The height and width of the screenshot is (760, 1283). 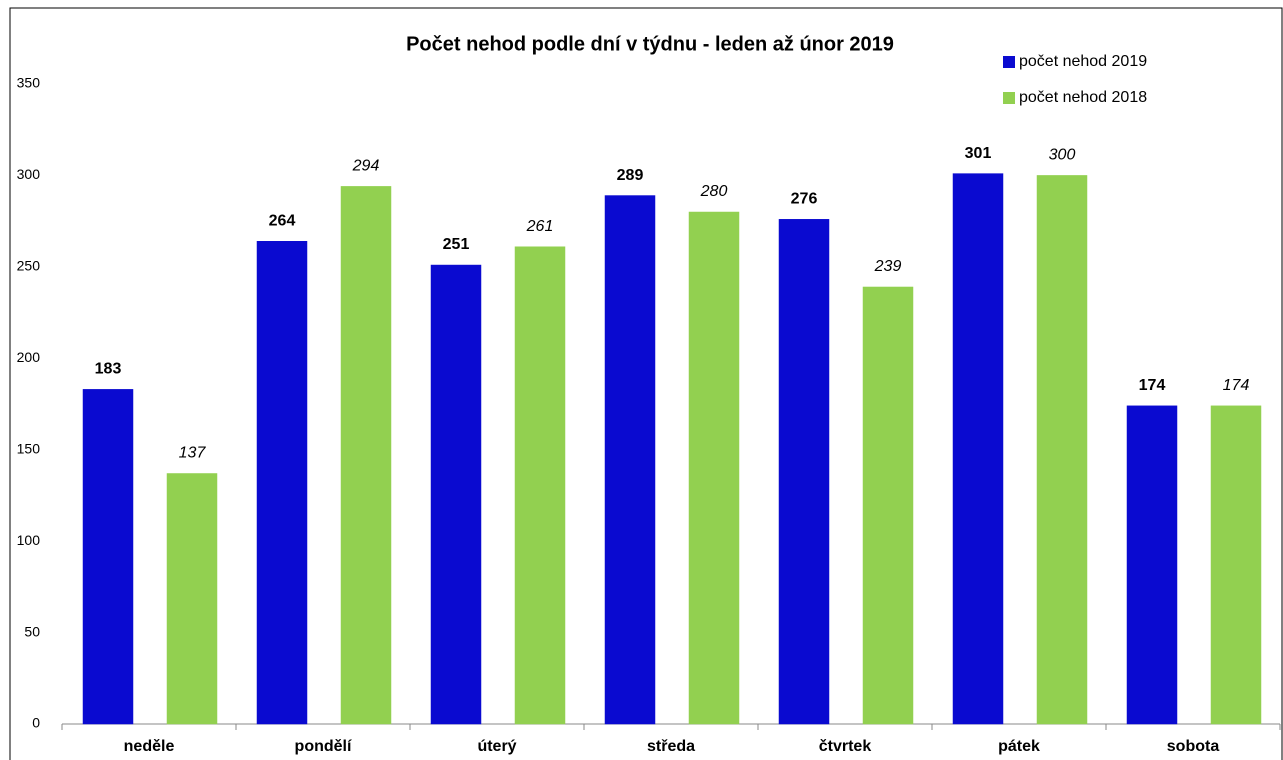 What do you see at coordinates (845, 746) in the screenshot?
I see `x-tick-label: čtvrtek` at bounding box center [845, 746].